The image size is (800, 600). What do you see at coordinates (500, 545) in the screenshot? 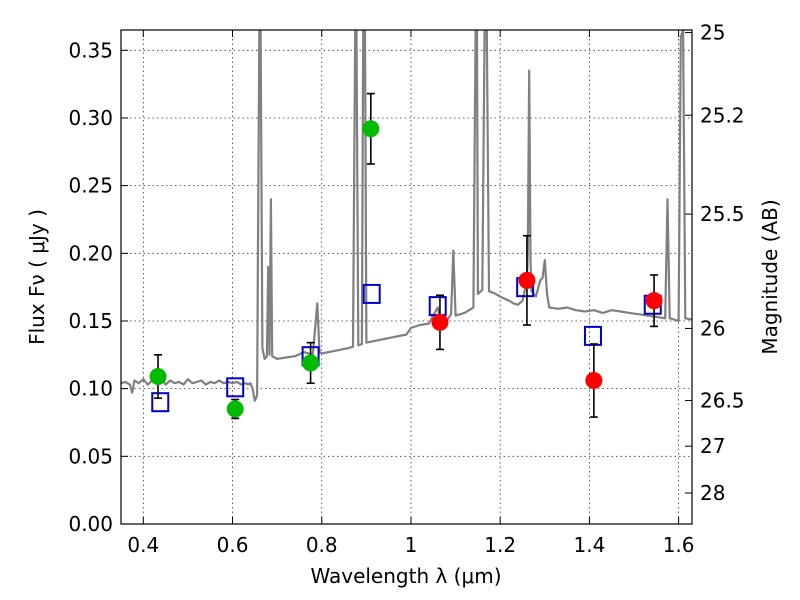
I see `x-tick-label: 1.2` at bounding box center [500, 545].